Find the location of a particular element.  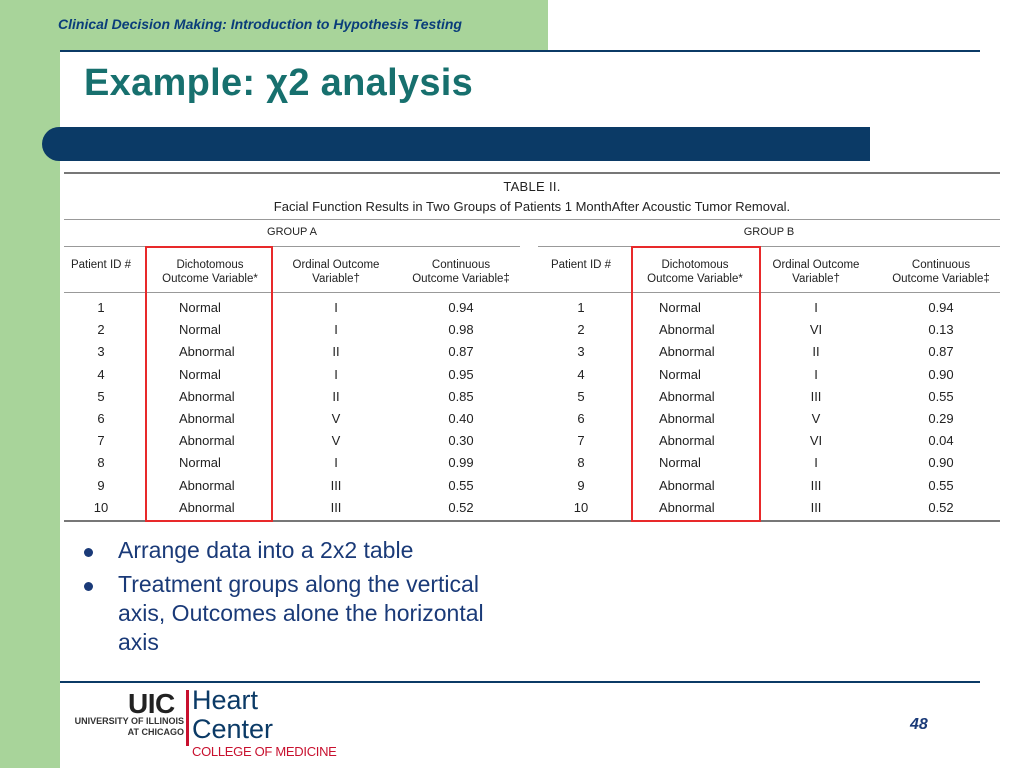

table-top-rule is located at coordinates (532, 173).